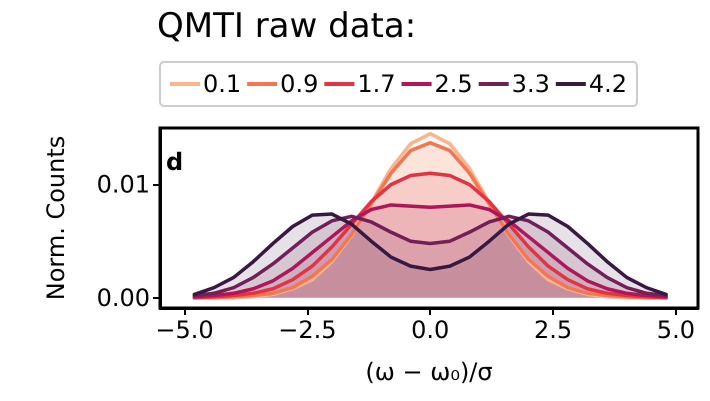 Image resolution: width=710 pixels, height=401 pixels. I want to click on legend-label: 1.7, so click(376, 84).